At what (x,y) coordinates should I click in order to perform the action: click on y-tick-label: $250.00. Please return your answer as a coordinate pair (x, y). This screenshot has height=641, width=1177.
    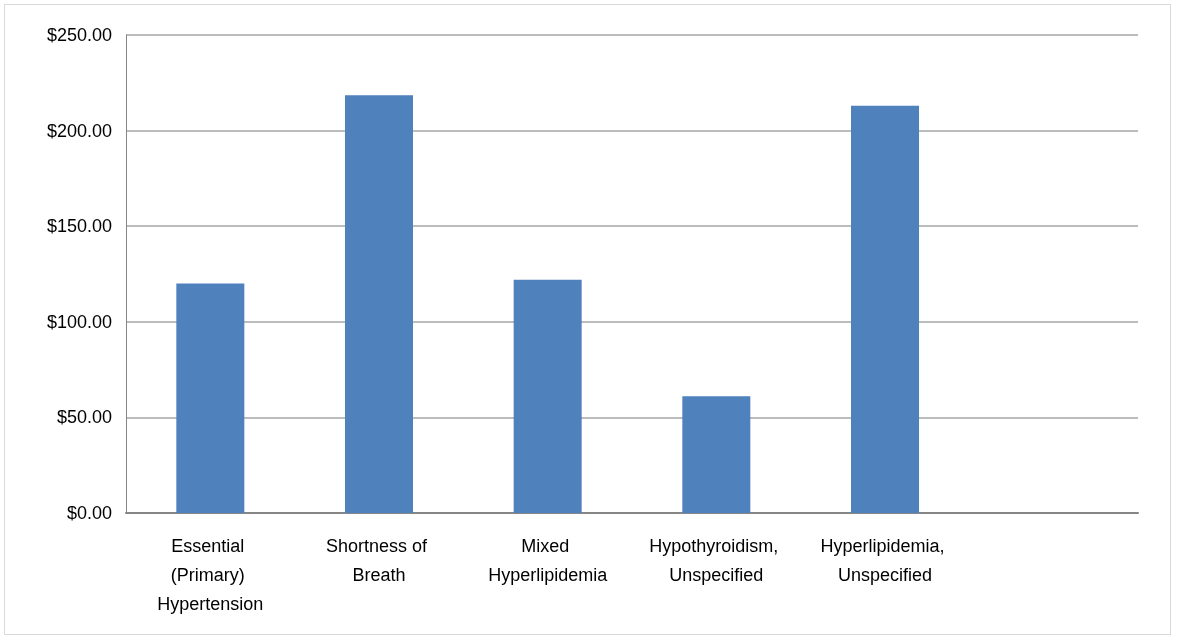
    Looking at the image, I should click on (79, 35).